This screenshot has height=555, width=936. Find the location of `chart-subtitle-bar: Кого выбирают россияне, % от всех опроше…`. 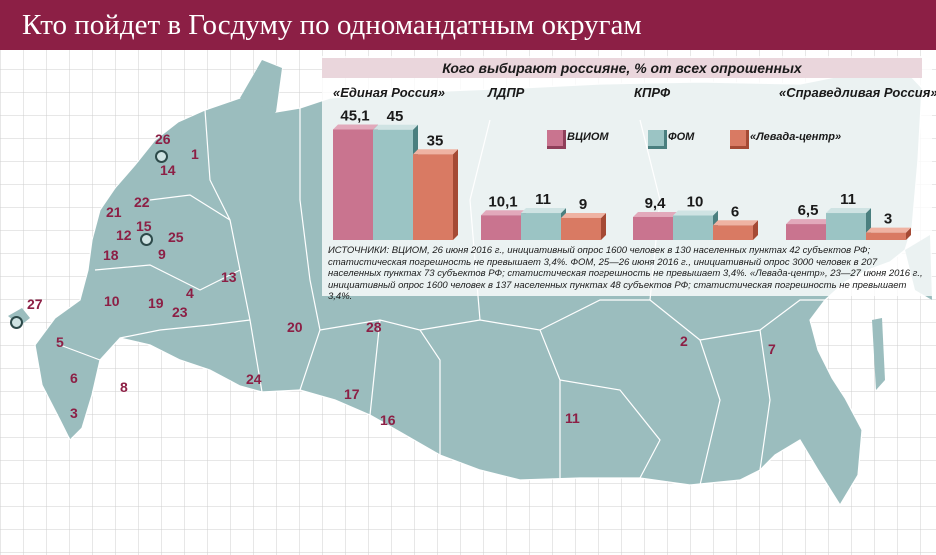

chart-subtitle-bar: Кого выбирают россияне, % от всех опроше… is located at coordinates (622, 68).